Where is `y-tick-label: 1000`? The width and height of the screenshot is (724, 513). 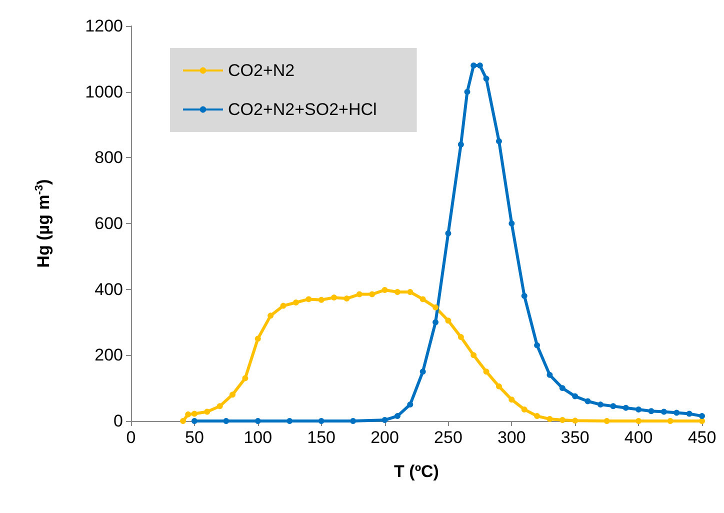
y-tick-label: 1000 is located at coordinates (104, 92).